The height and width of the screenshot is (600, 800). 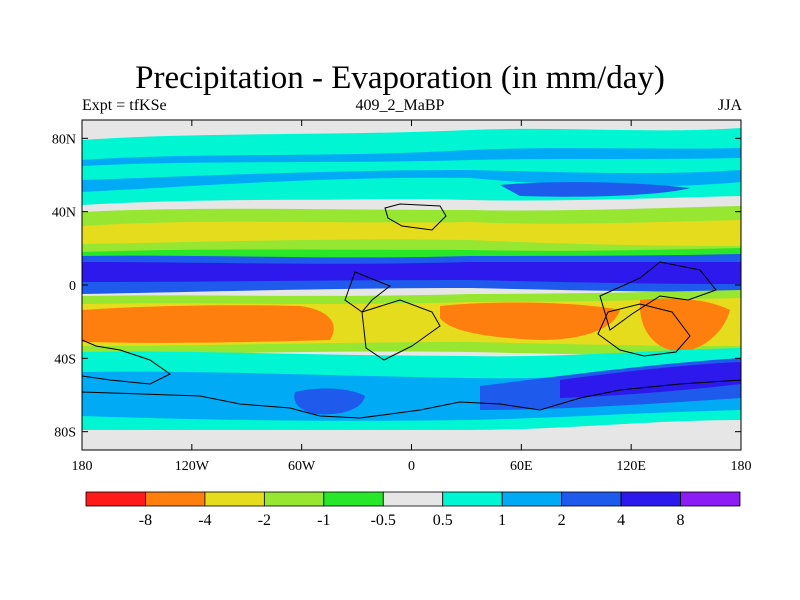 I want to click on lon-tick-label: 0, so click(x=411, y=466).